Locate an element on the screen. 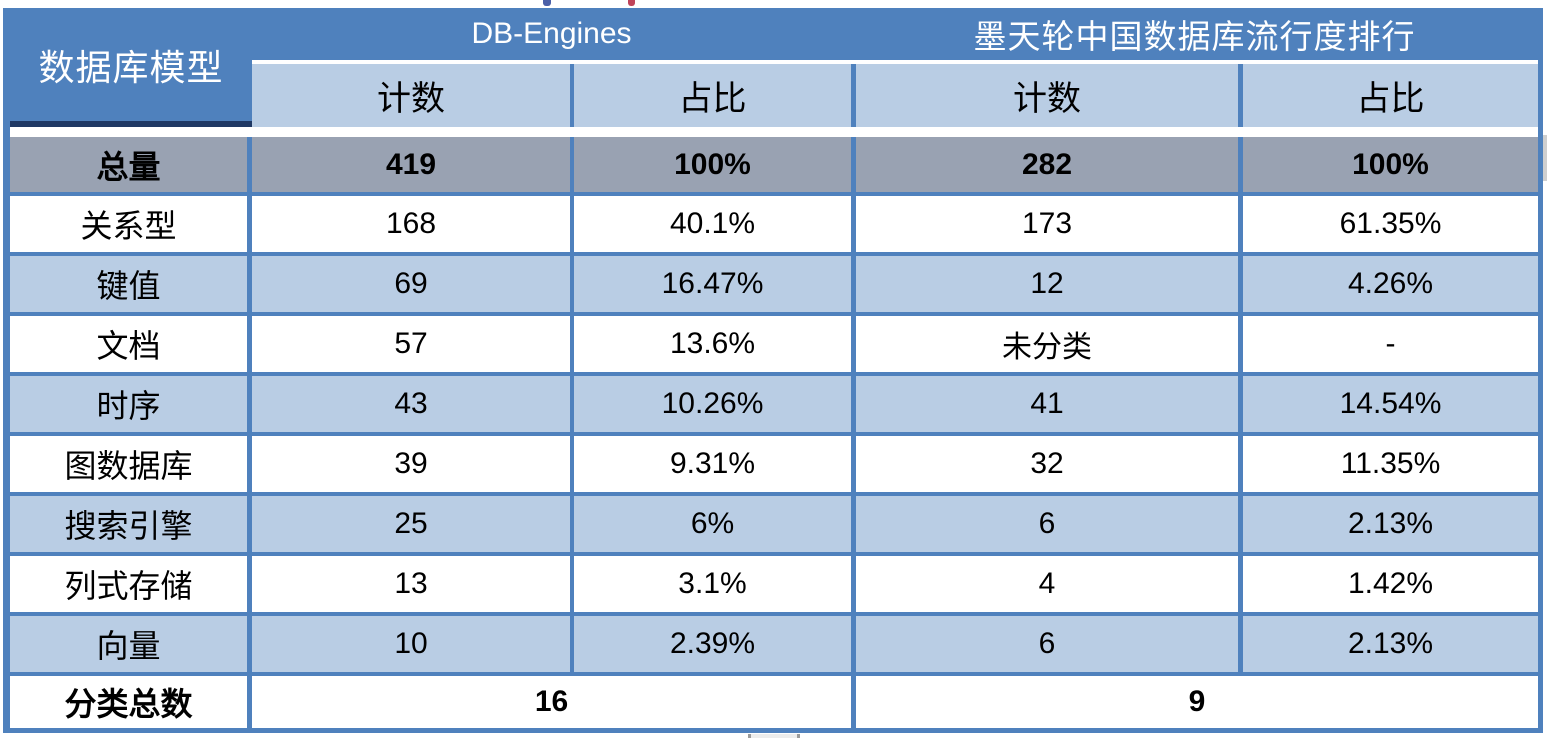 The image size is (1547, 738). data-cell: 61.35% is located at coordinates (1390, 224).